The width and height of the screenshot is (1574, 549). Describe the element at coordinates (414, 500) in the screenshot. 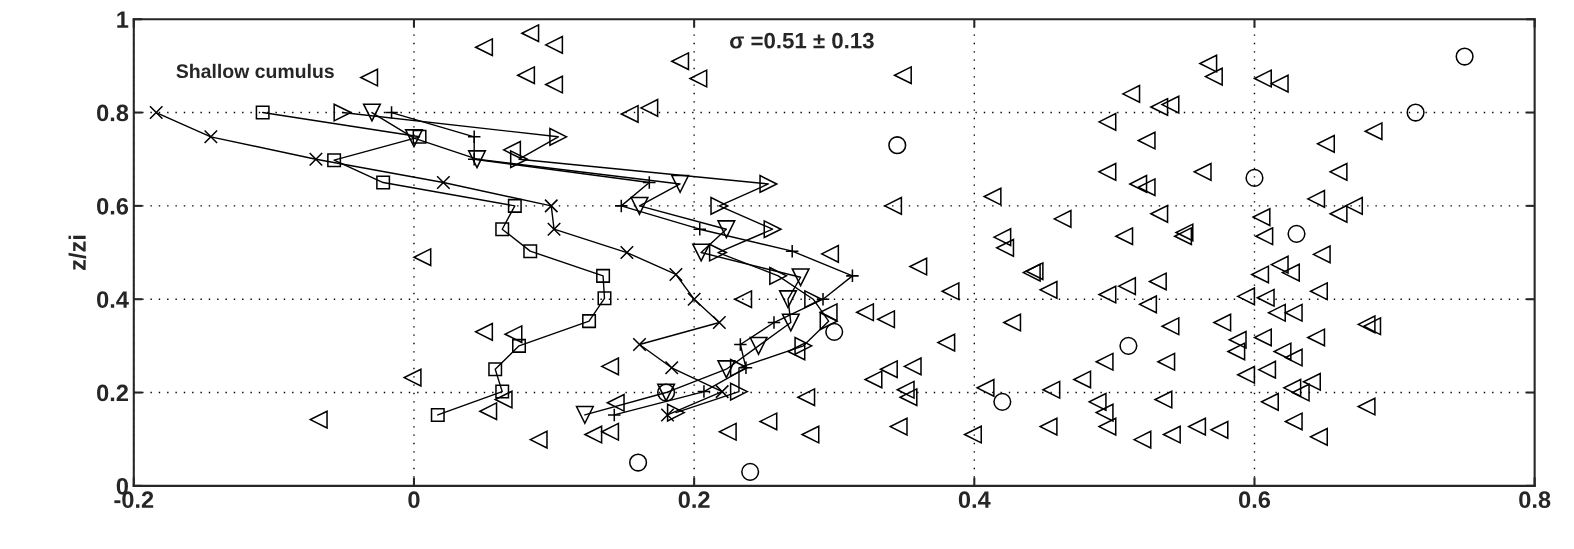

I see `x-tick-label: 0` at that location.